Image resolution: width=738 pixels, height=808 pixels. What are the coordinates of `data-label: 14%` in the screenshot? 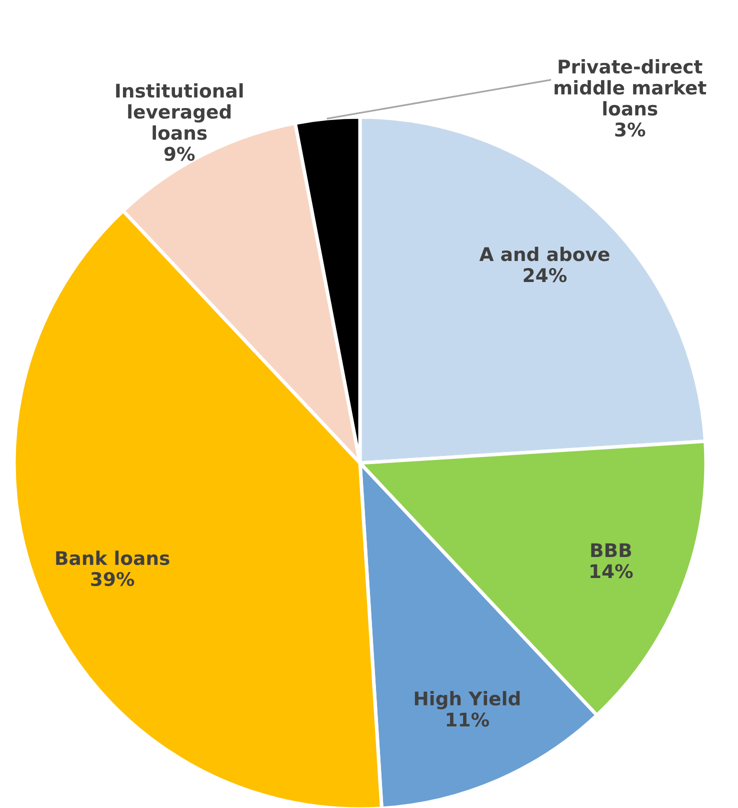 It's located at (611, 571).